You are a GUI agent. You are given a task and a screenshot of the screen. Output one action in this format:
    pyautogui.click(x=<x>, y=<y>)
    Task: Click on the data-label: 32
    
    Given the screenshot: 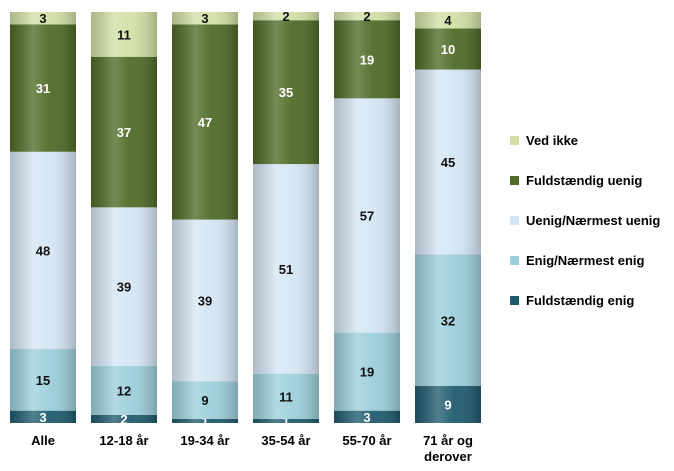 What is the action you would take?
    pyautogui.click(x=448, y=320)
    